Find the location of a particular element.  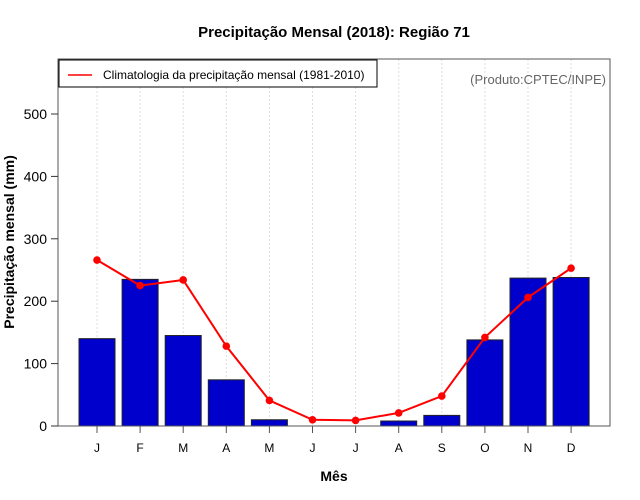

y-tick-label: 100 is located at coordinates (36, 364).